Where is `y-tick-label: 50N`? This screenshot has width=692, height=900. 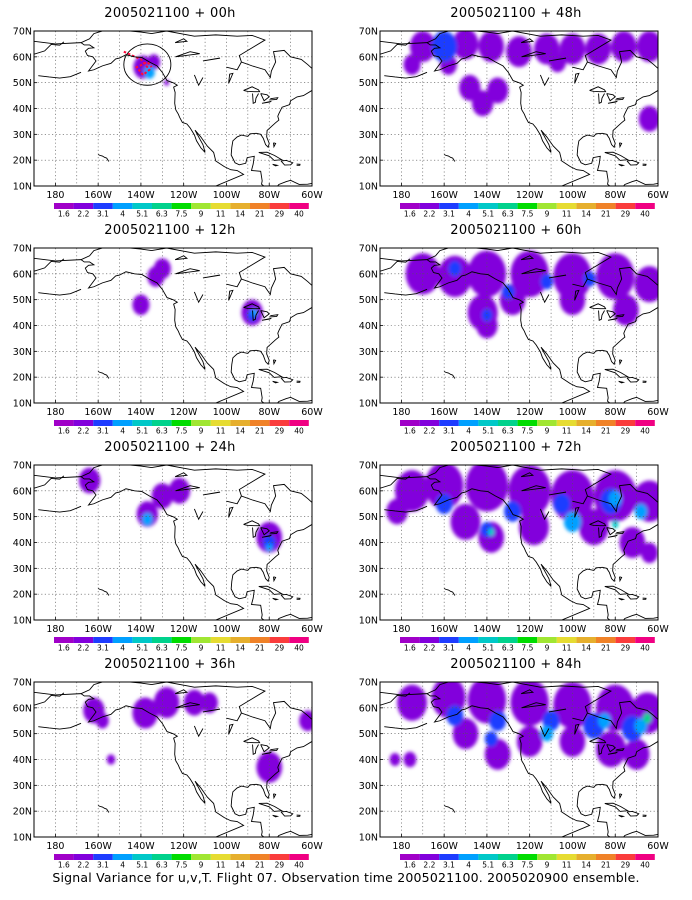 y-tick-label: 50N is located at coordinates (22, 734).